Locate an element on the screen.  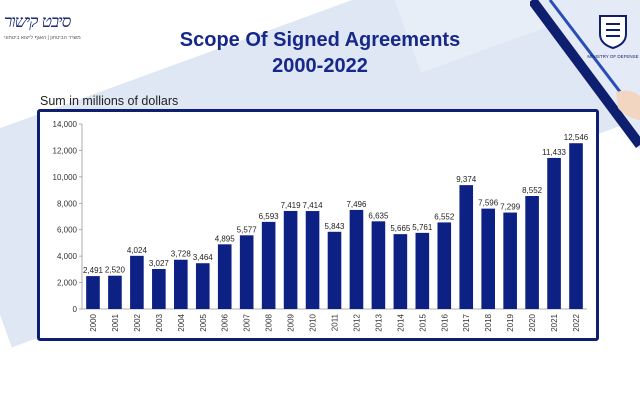
y-tick-label: 6,000 is located at coordinates (67, 230).